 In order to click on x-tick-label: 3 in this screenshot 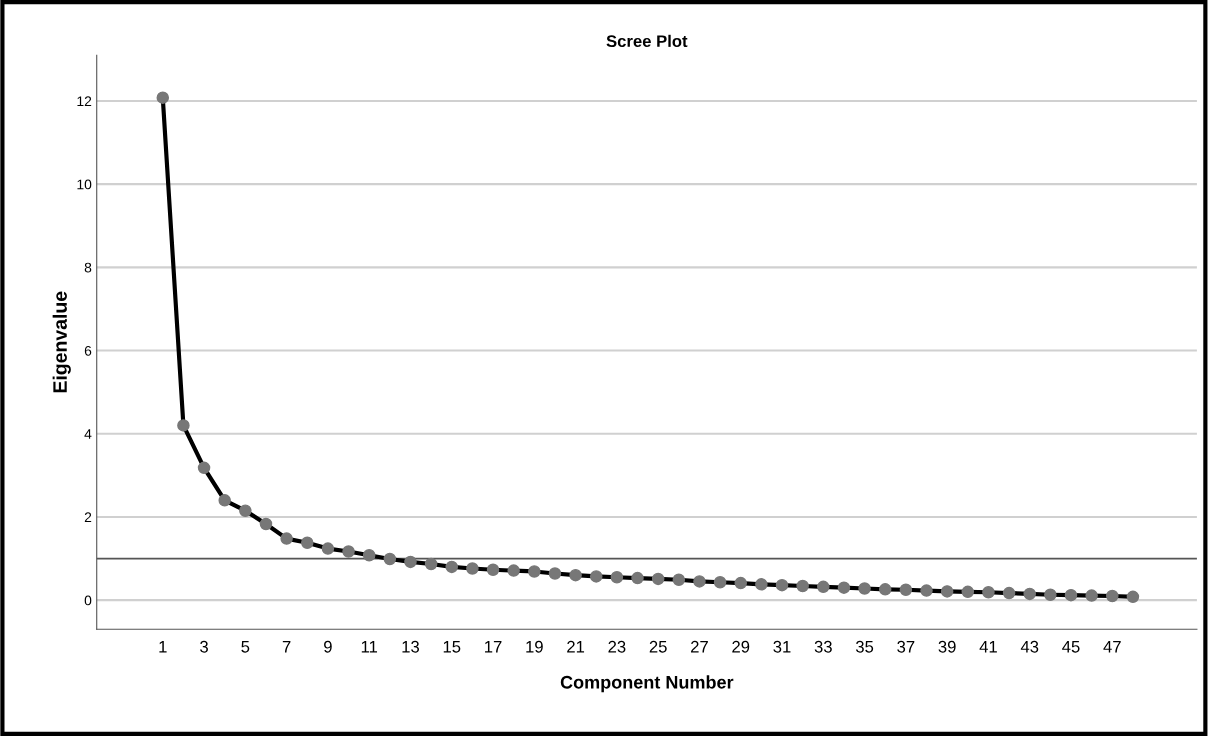, I will do `click(204, 646)`.